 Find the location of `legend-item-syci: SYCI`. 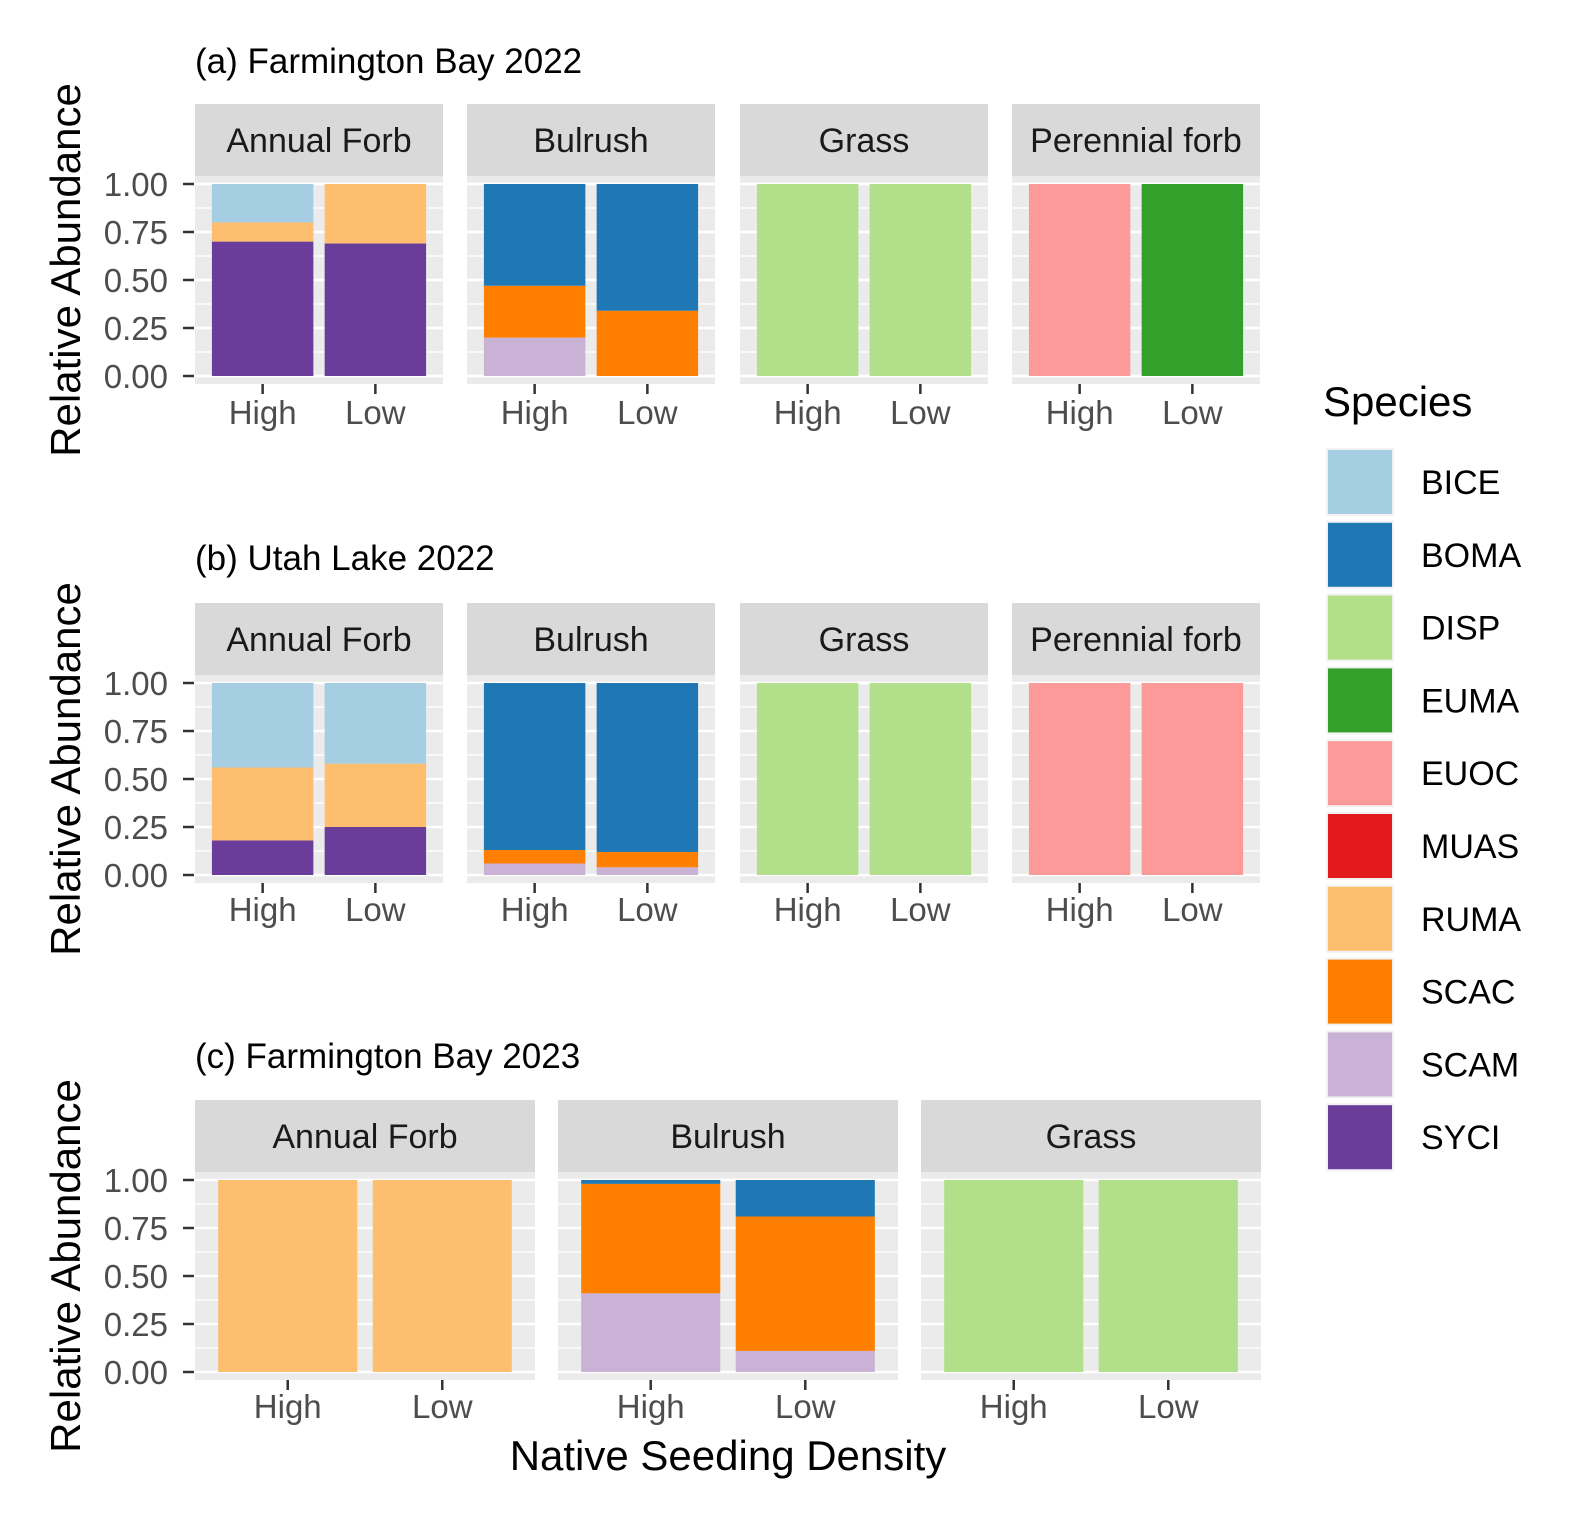

legend-item-syci: SYCI is located at coordinates (1413, 1137).